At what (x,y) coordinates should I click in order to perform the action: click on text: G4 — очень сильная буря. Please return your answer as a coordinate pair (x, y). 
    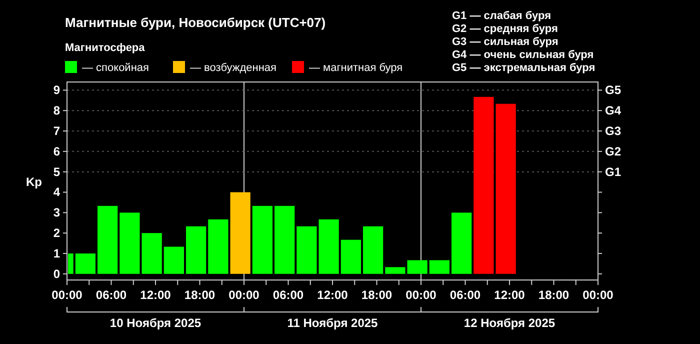
    Looking at the image, I should click on (523, 55).